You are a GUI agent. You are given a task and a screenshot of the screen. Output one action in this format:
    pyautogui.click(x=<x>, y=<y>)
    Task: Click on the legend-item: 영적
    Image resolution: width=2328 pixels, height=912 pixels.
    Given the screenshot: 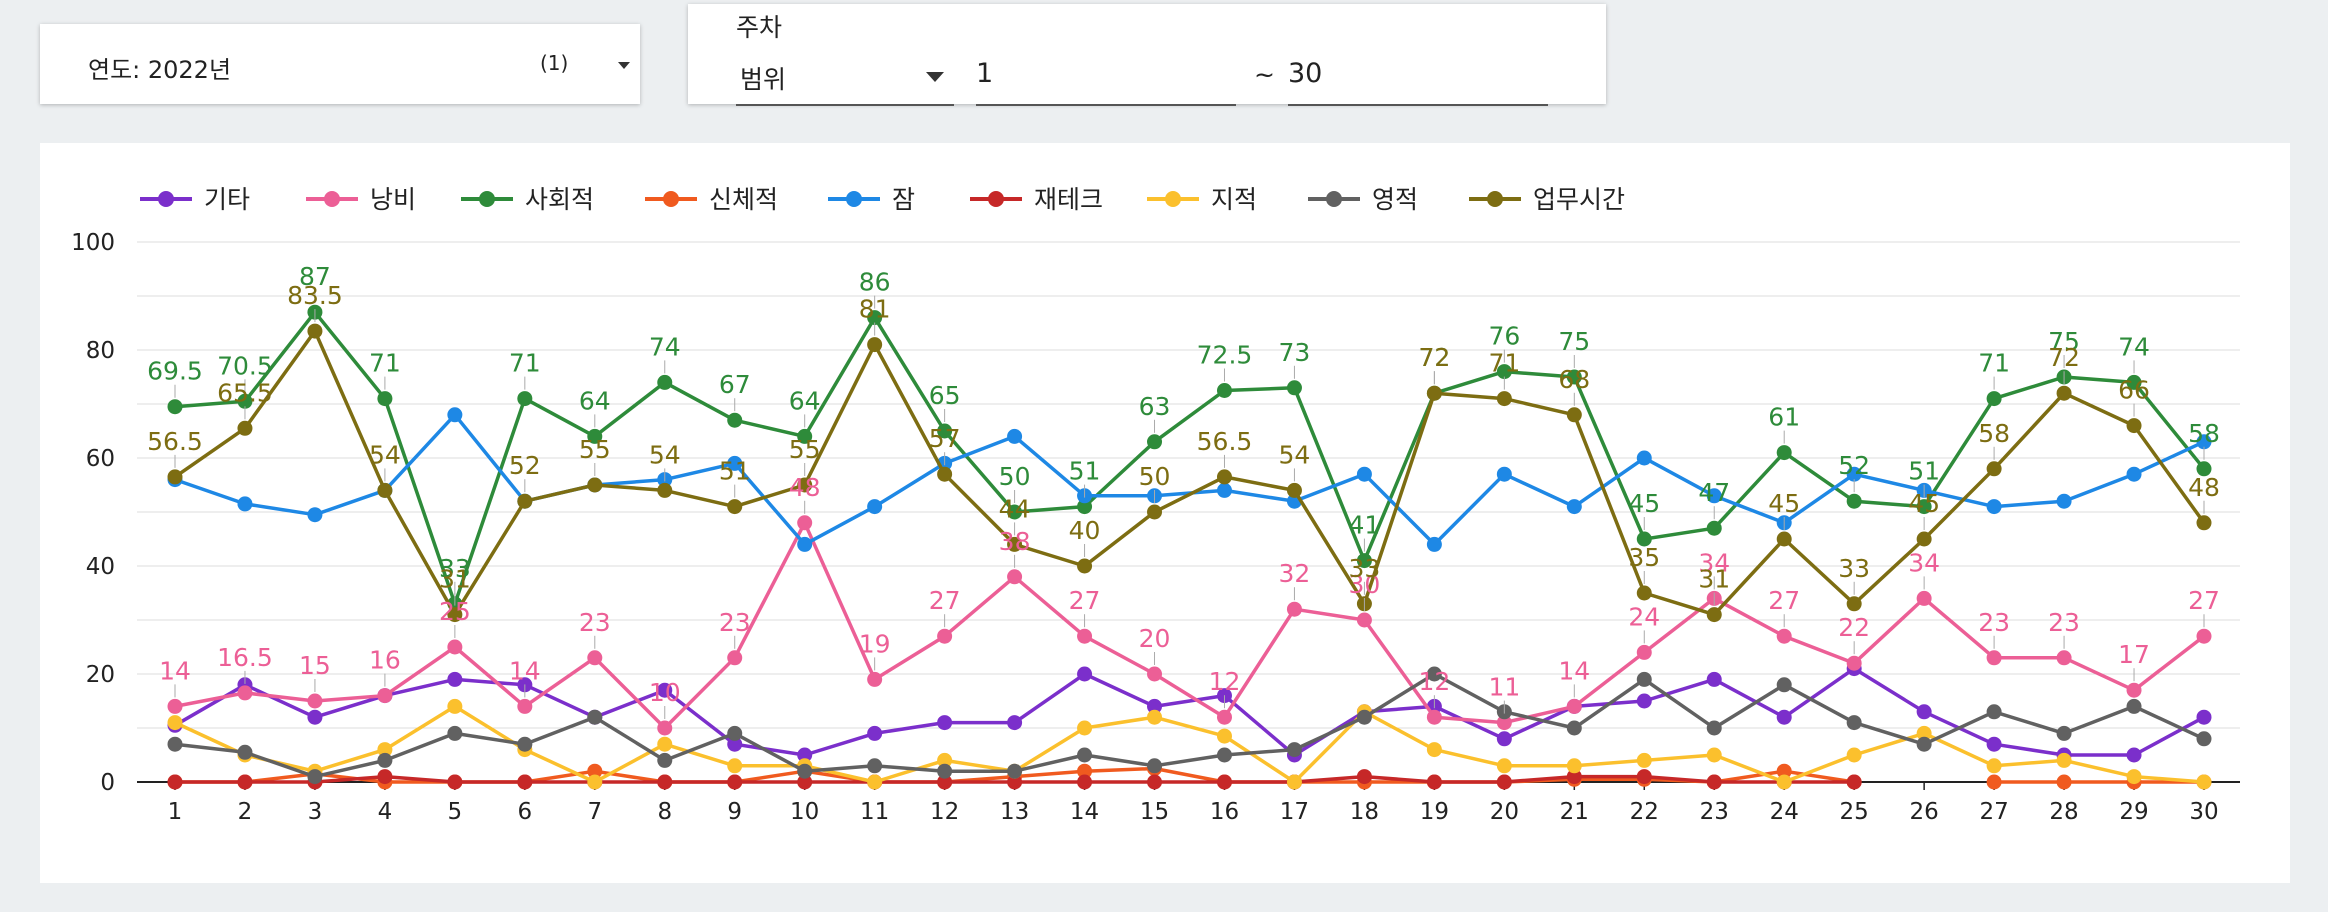 What is the action you would take?
    pyautogui.click(x=1363, y=199)
    